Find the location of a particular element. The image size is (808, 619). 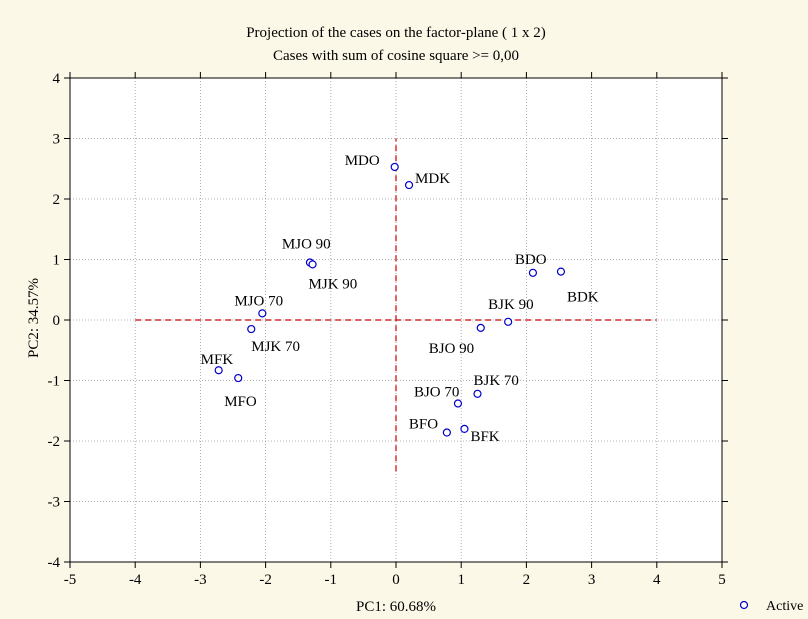

data-point-label: MJO 70 is located at coordinates (258, 301).